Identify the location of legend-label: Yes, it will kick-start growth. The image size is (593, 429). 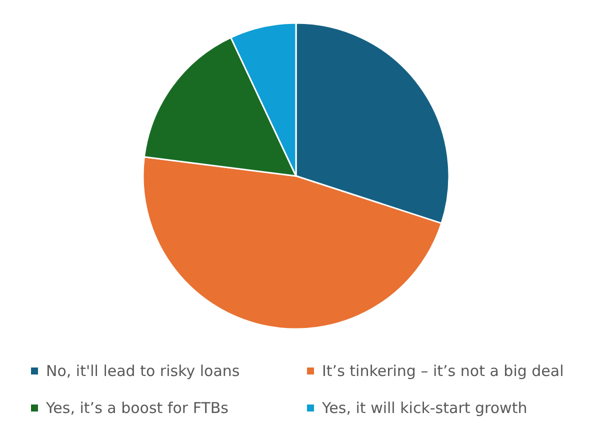
(424, 408).